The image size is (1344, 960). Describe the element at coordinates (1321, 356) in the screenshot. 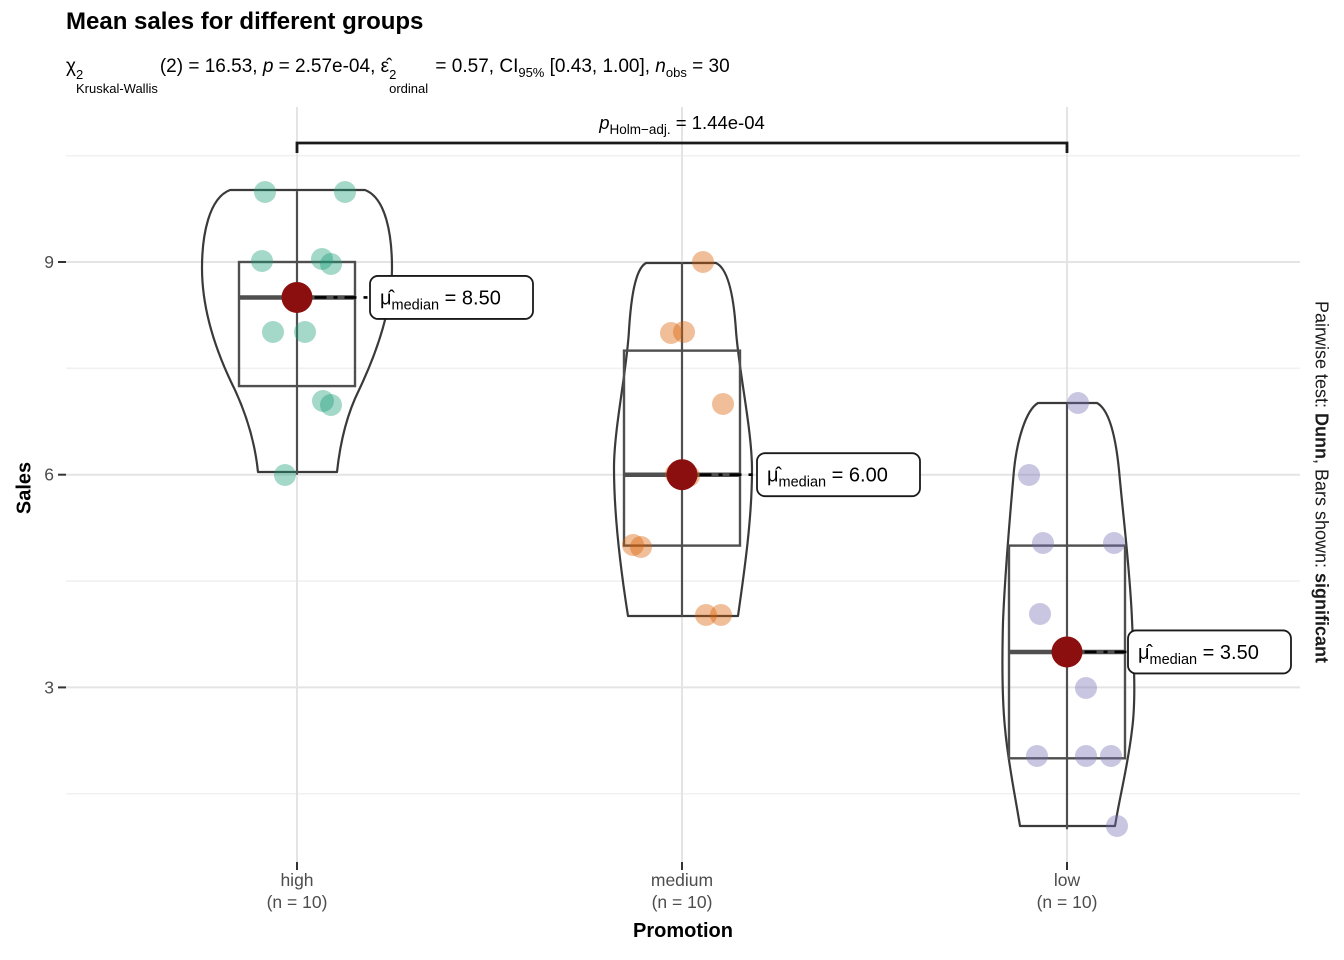

I see `right-caption-text-1: Pairwise test:` at that location.